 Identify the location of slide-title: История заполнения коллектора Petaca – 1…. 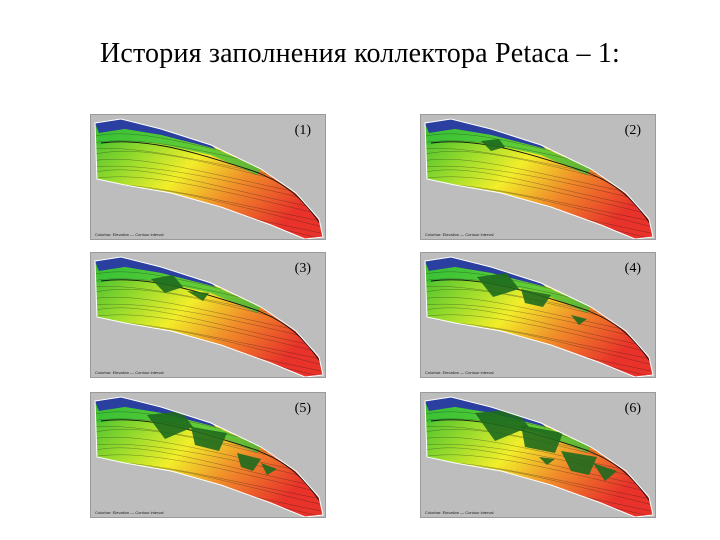
(360, 53).